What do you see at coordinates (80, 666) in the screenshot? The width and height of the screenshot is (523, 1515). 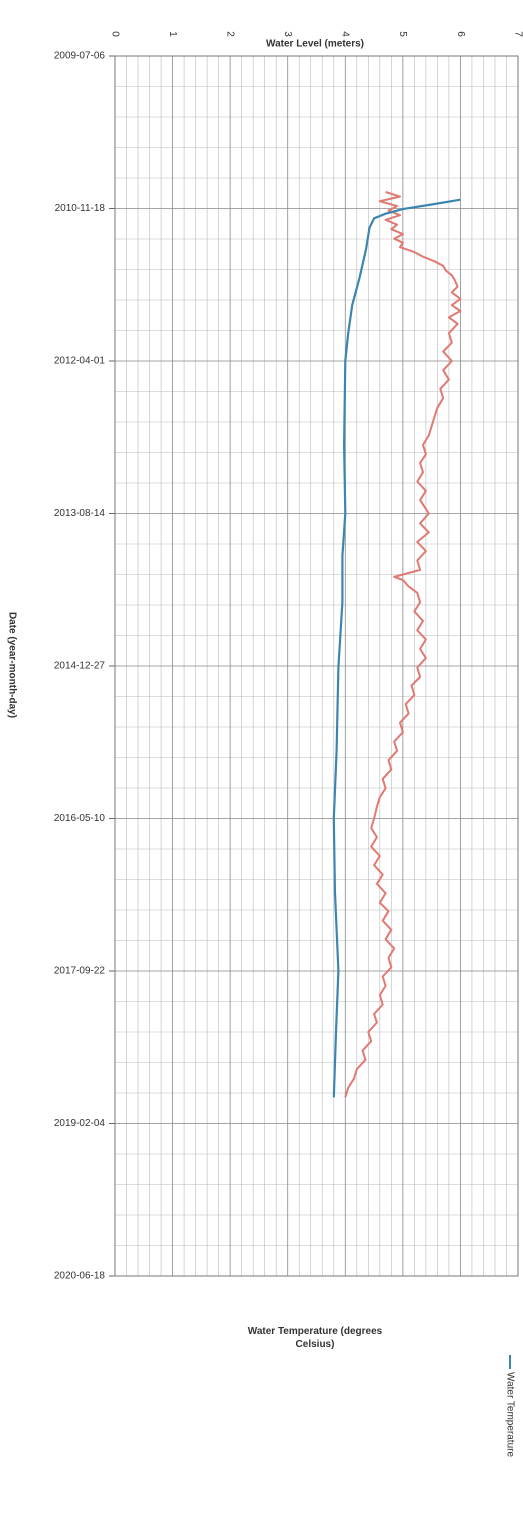 I see `x-tick-label: 2014-12-27` at bounding box center [80, 666].